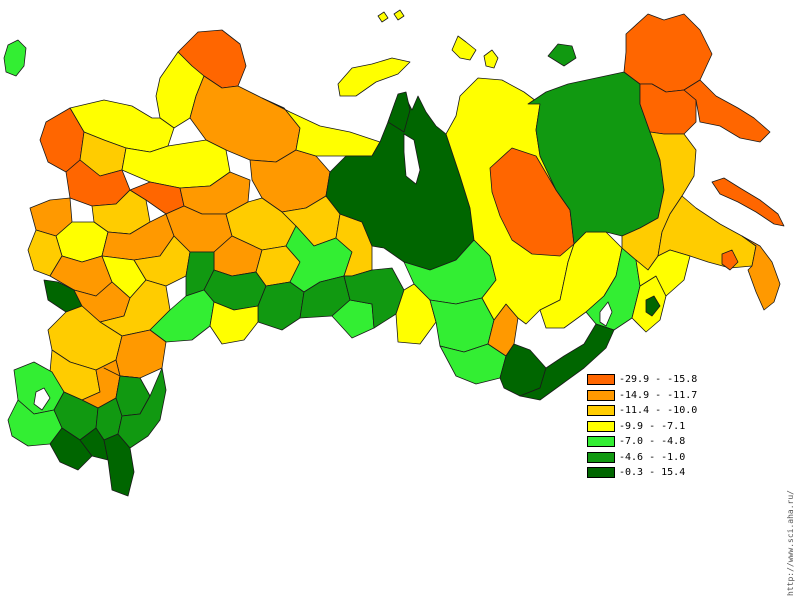 Image resolution: width=800 pixels, height=596 pixels. I want to click on region-taymyr-island, so click(374, 77).